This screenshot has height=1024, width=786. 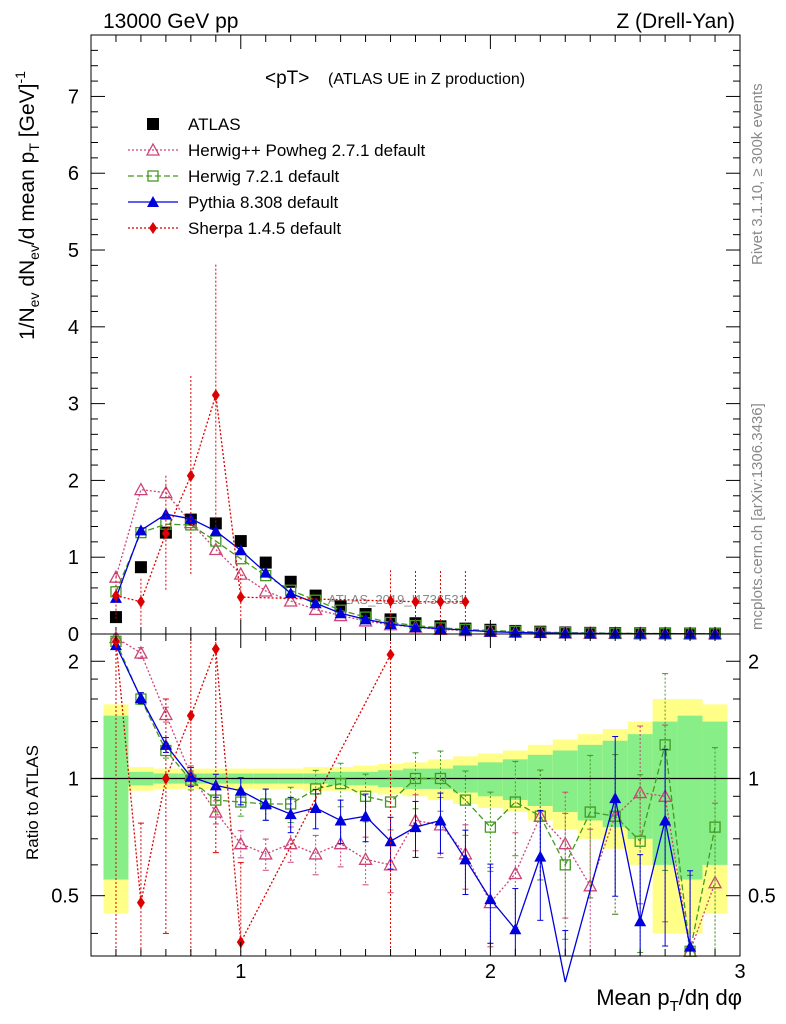 I want to click on plot-title-main: <pT>, so click(x=287, y=78).